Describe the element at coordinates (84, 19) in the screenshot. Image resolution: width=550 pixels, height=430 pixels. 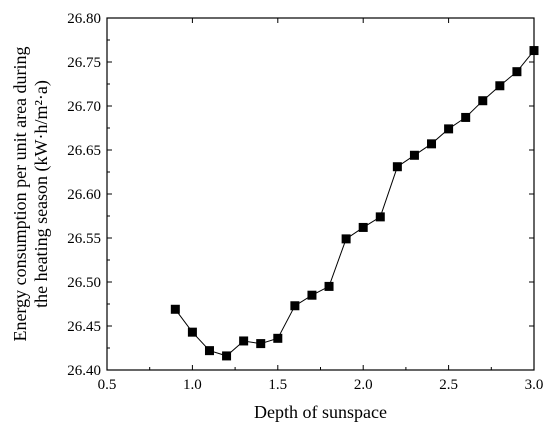
I see `y-tick-label: 26.80` at that location.